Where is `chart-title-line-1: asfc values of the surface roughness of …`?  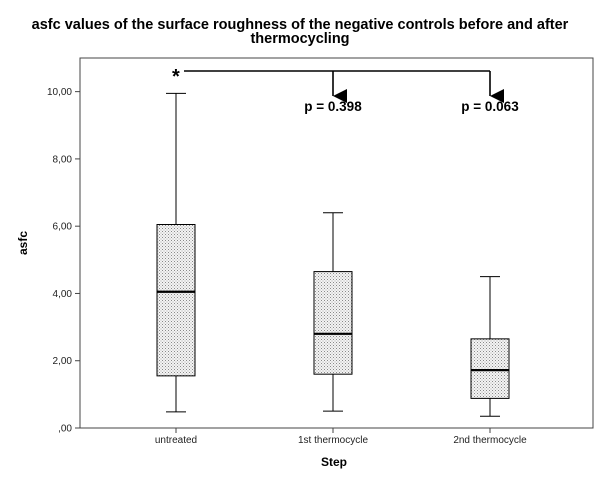 chart-title-line-1: asfc values of the surface roughness of … is located at coordinates (300, 25).